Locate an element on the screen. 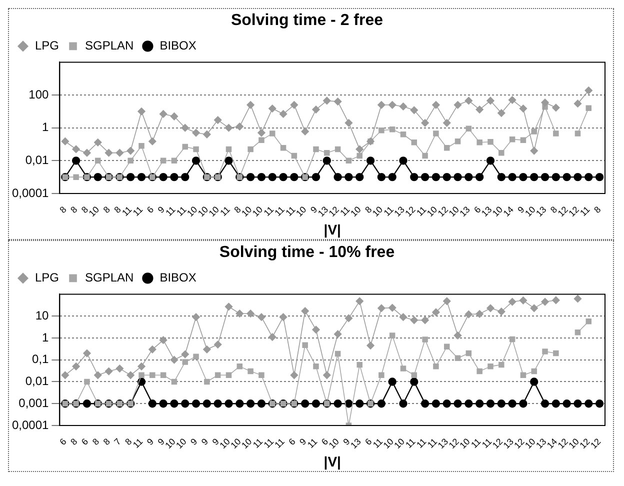 The width and height of the screenshot is (624, 486). y-tick-label: 1 is located at coordinates (46, 337).